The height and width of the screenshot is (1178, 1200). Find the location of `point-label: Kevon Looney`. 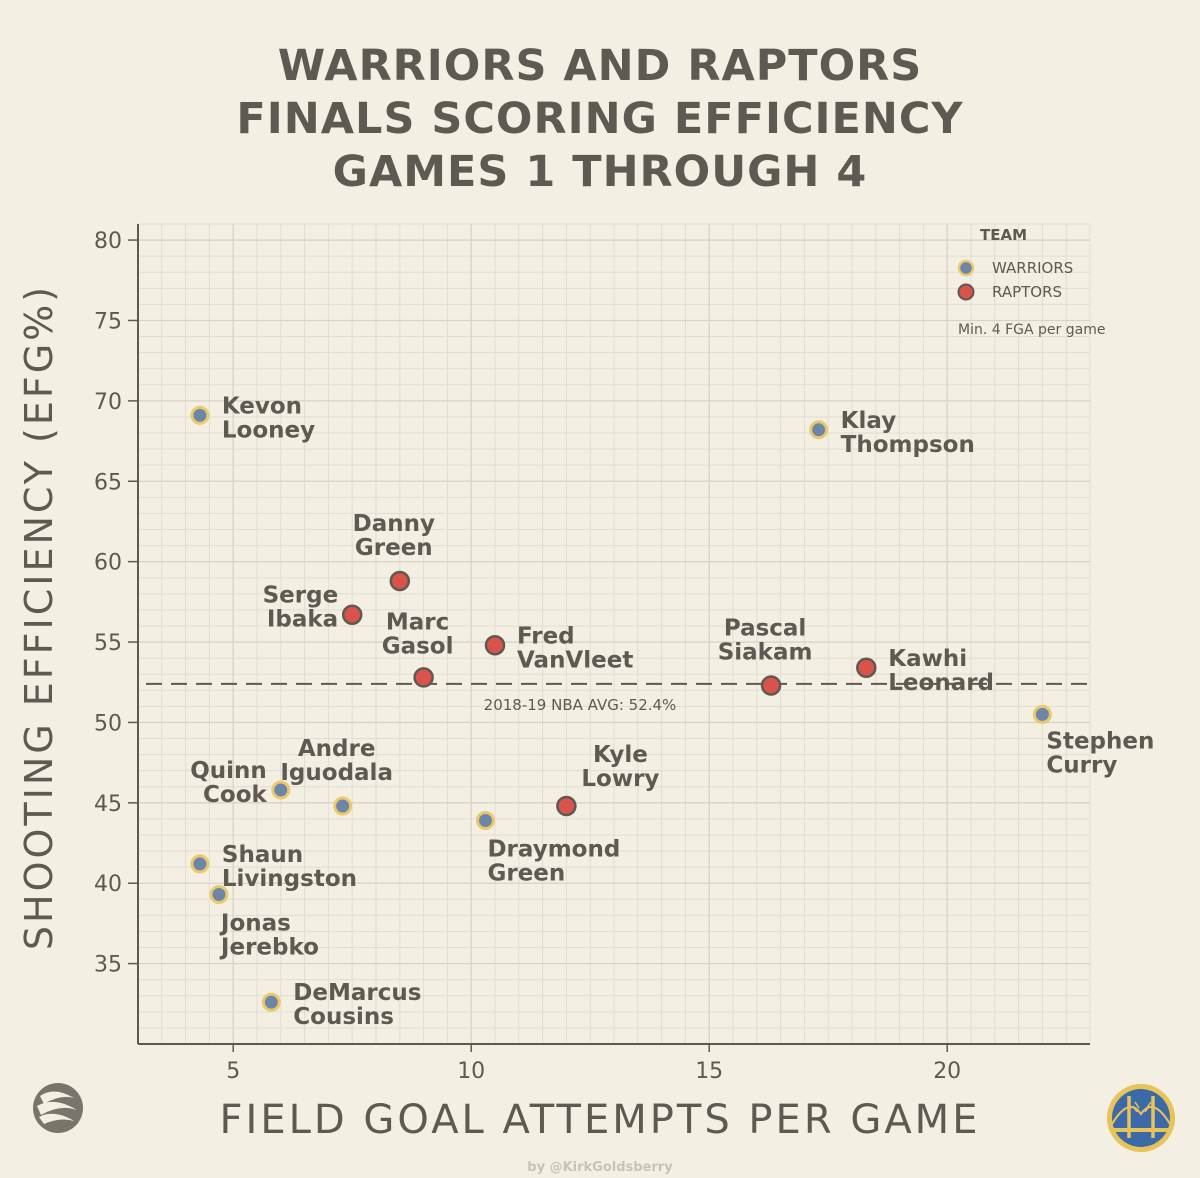

point-label: Kevon Looney is located at coordinates (268, 418).